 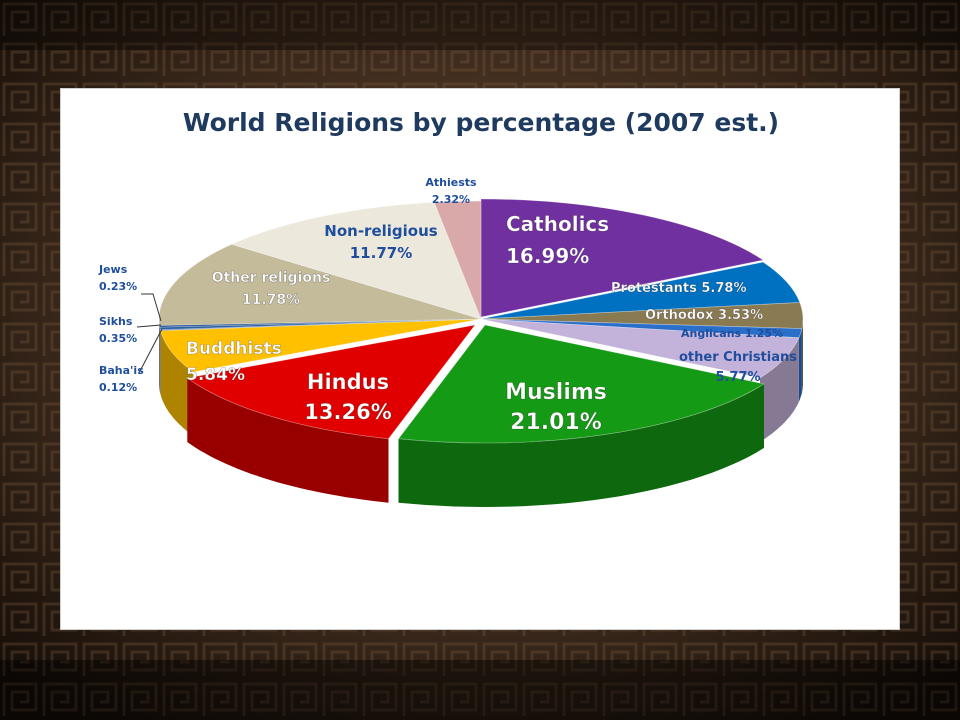 I want to click on label-muslims-name: Muslims, so click(x=556, y=392).